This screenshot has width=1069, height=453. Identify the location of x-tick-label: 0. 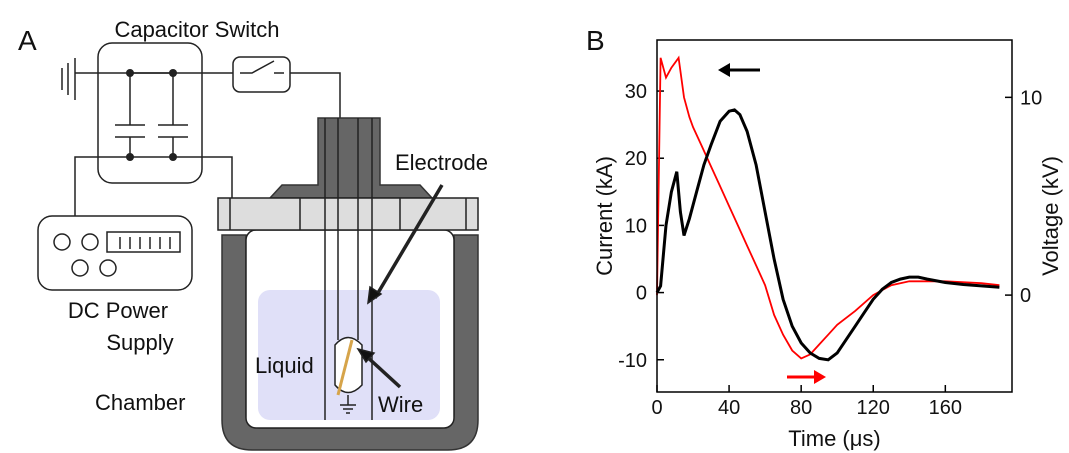
(656, 408).